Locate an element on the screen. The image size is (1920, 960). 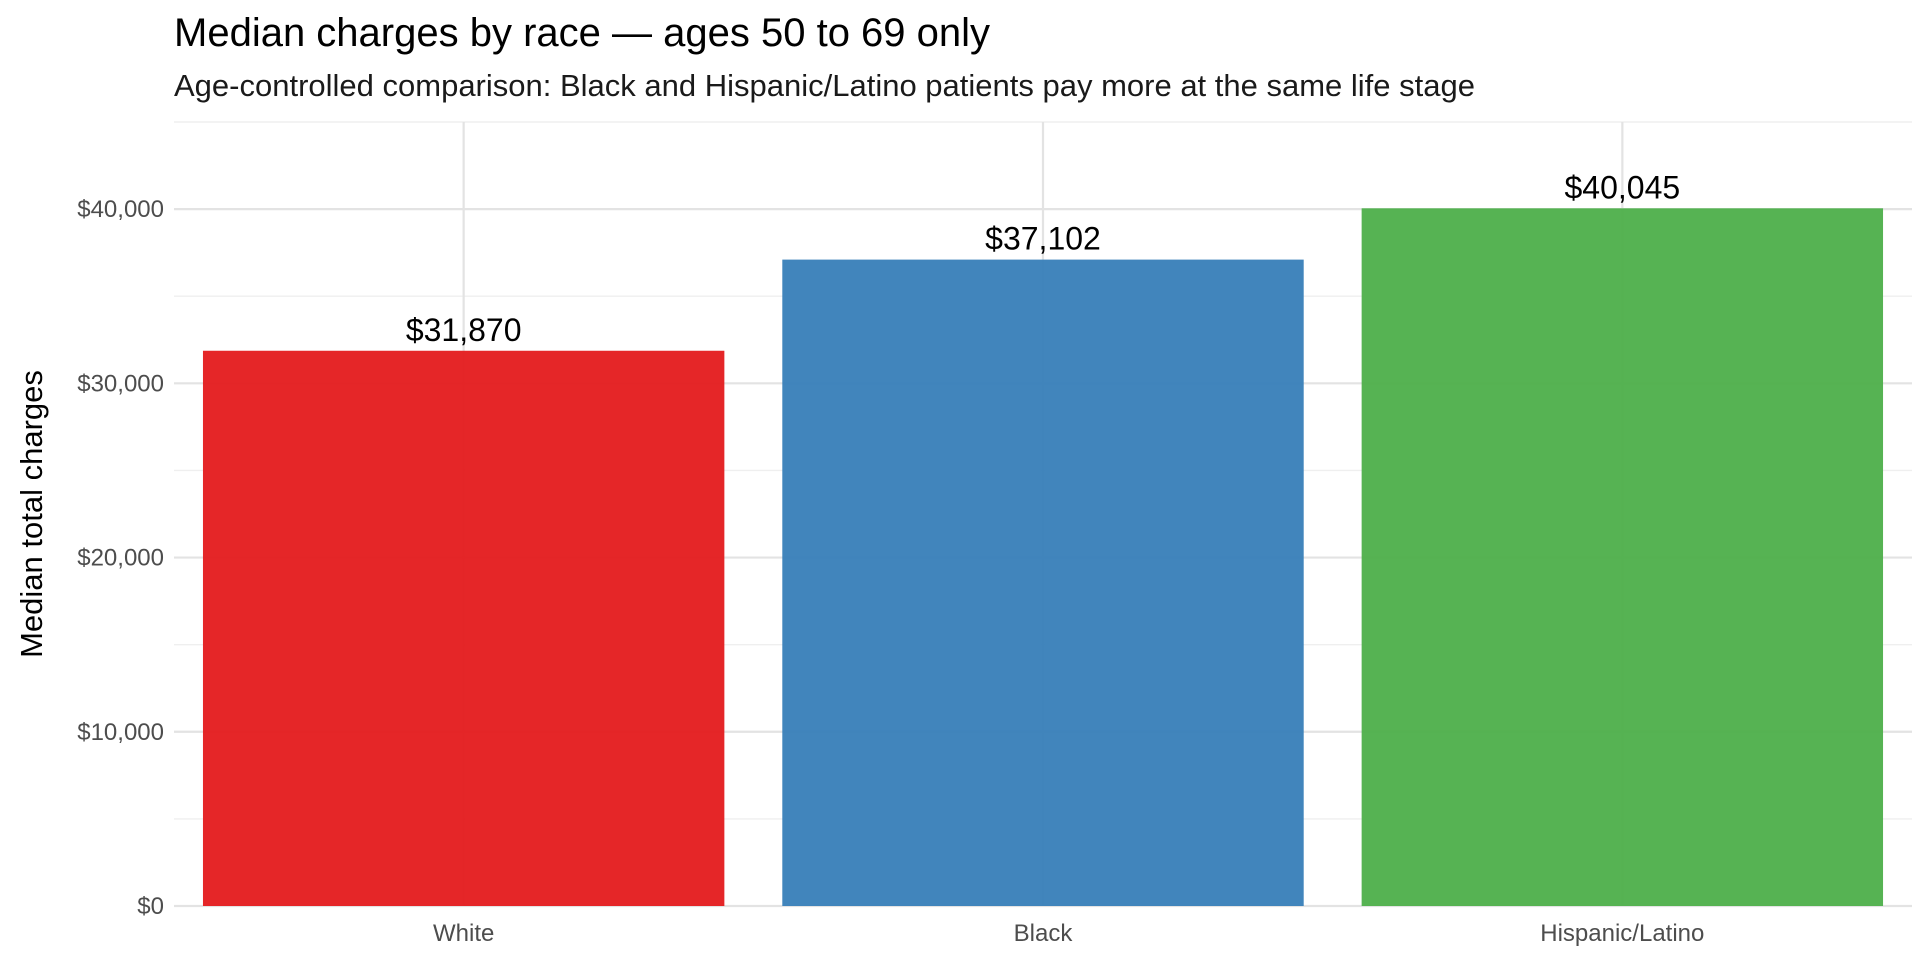
x-axis-ticks: White Black Hispanic/Latino is located at coordinates (1068, 933).